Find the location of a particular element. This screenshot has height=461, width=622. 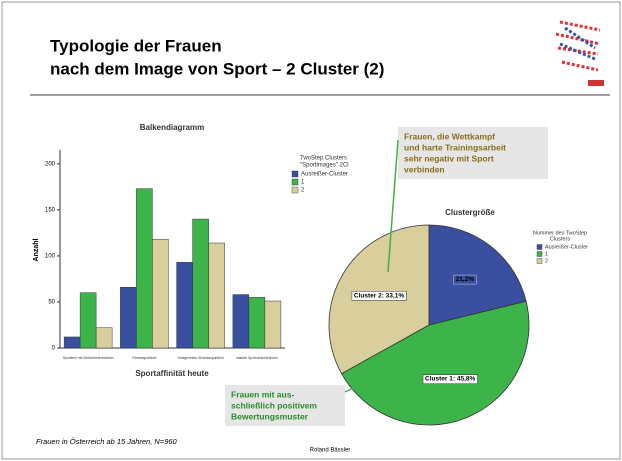

slice-label: 21,2% is located at coordinates (465, 279).